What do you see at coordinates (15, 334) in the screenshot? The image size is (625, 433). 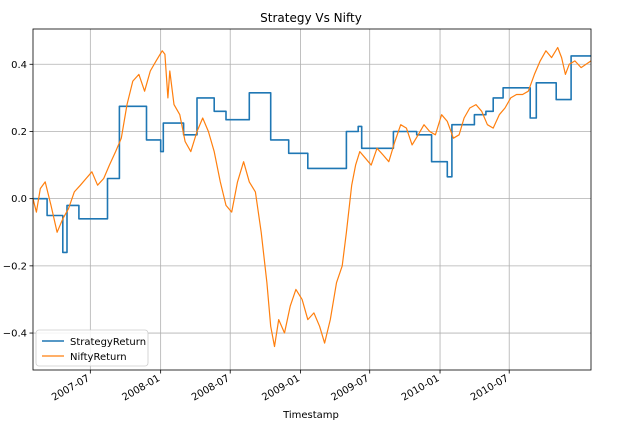 I see `y-tick-label: −0.4` at bounding box center [15, 334].